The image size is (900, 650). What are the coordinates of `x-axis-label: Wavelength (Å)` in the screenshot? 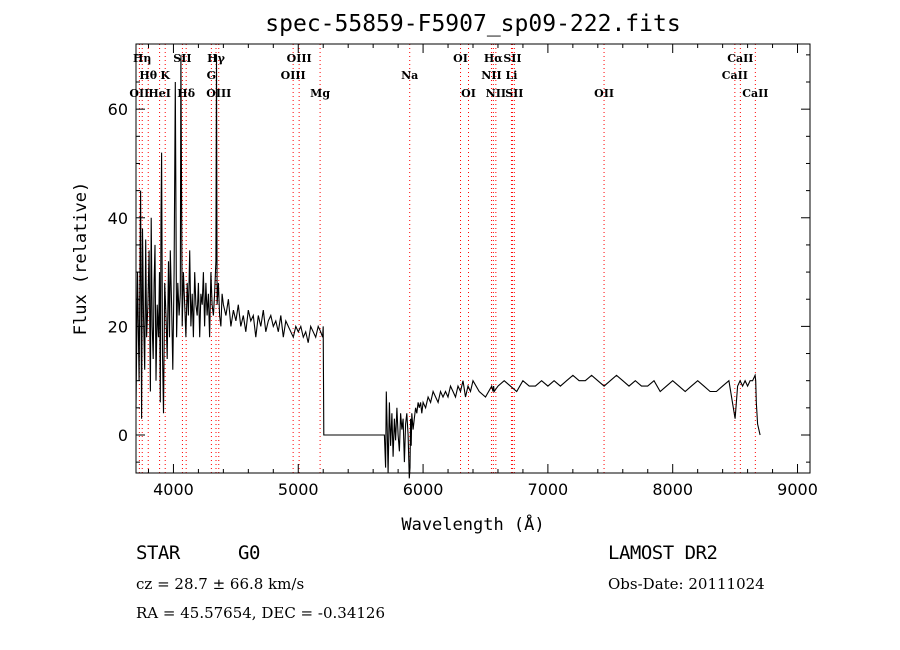 It's located at (472, 524).